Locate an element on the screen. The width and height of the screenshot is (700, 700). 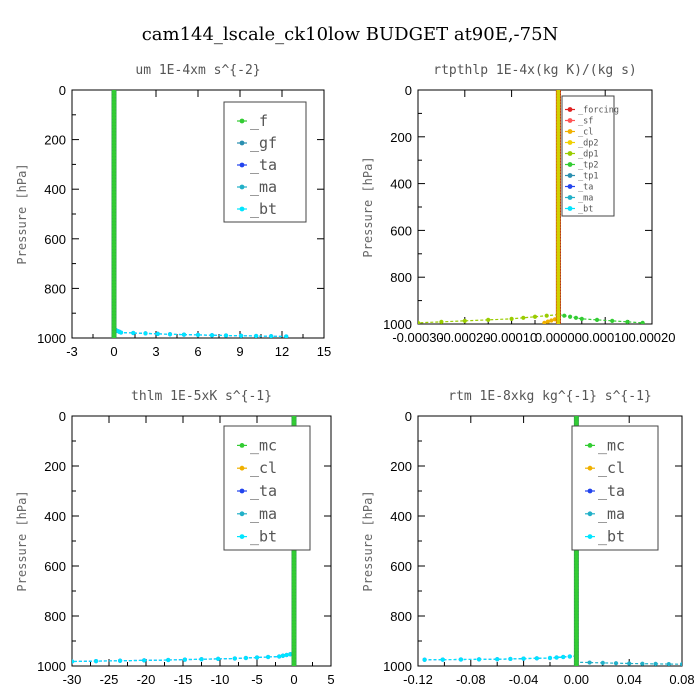
y-tick-label: 400 is located at coordinates (55, 516).